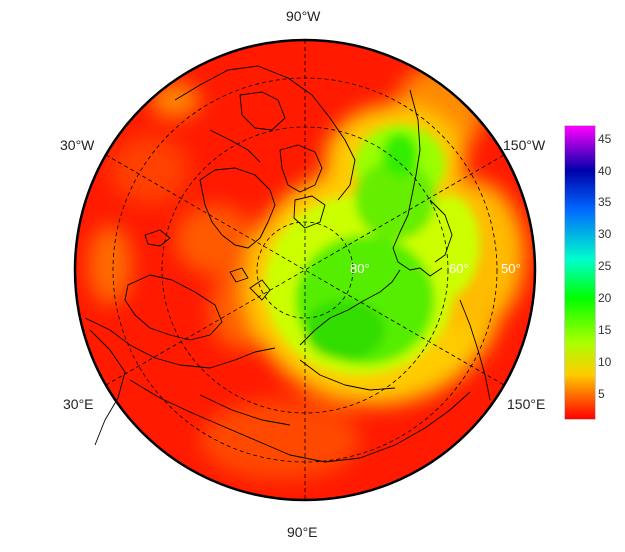  I want to click on lon-label-top: 90°W, so click(303, 16).